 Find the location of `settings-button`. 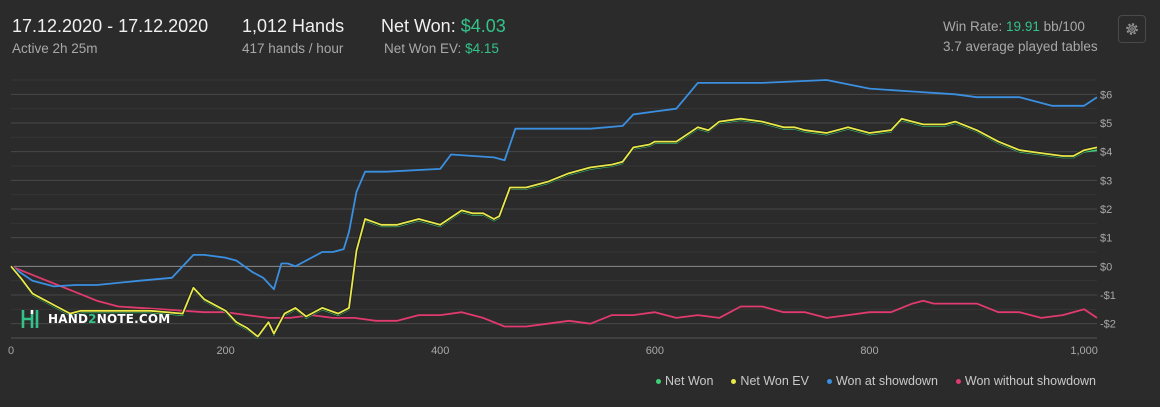

settings-button is located at coordinates (1132, 29).